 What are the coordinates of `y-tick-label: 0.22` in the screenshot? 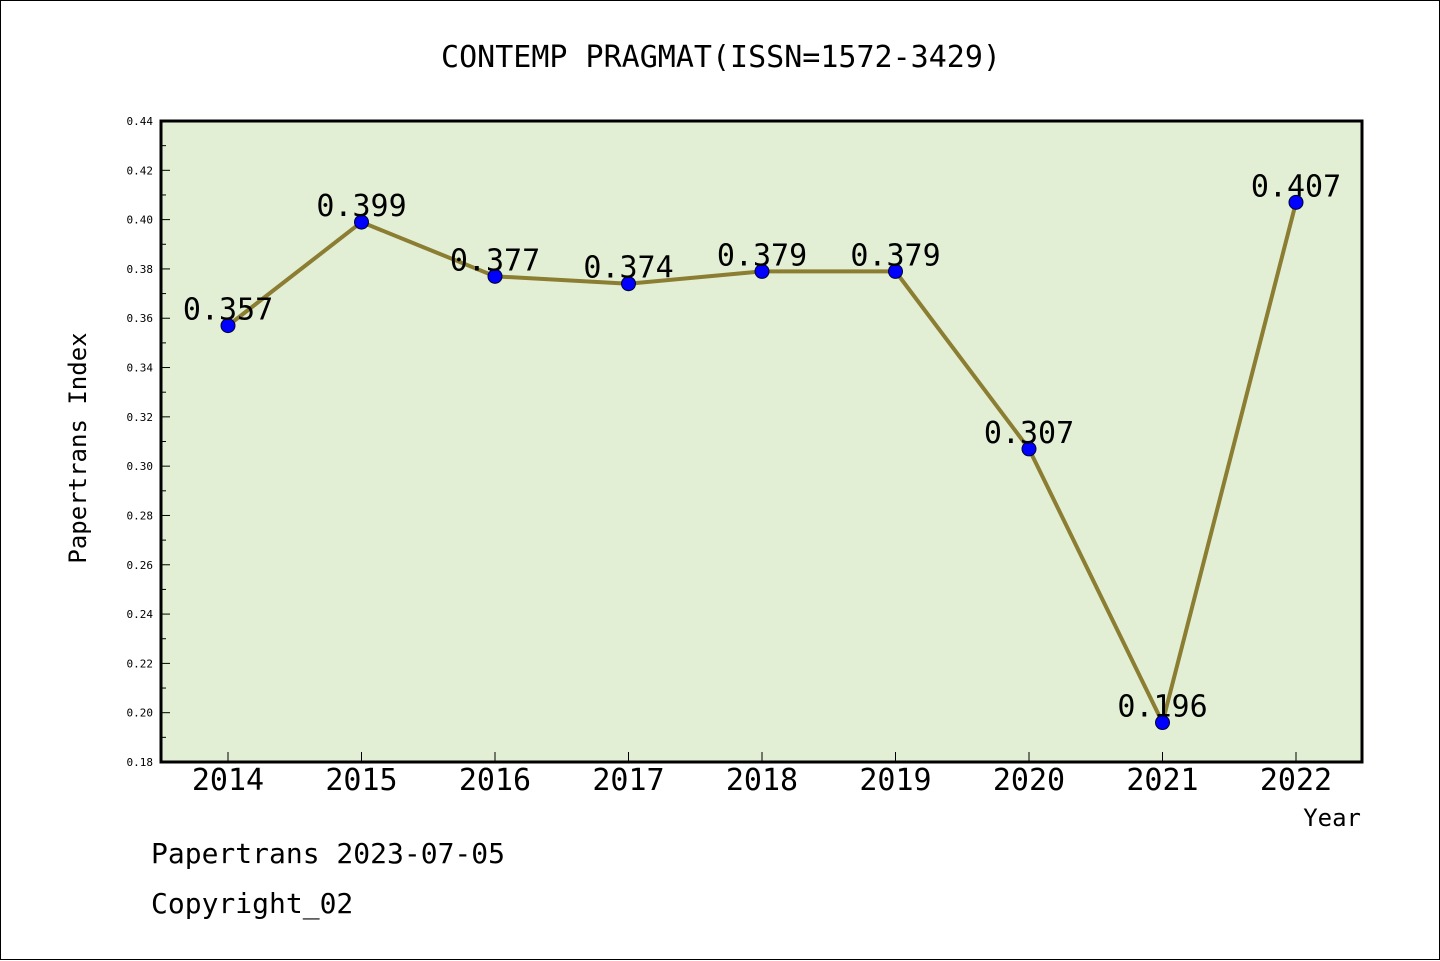 It's located at (140, 663).